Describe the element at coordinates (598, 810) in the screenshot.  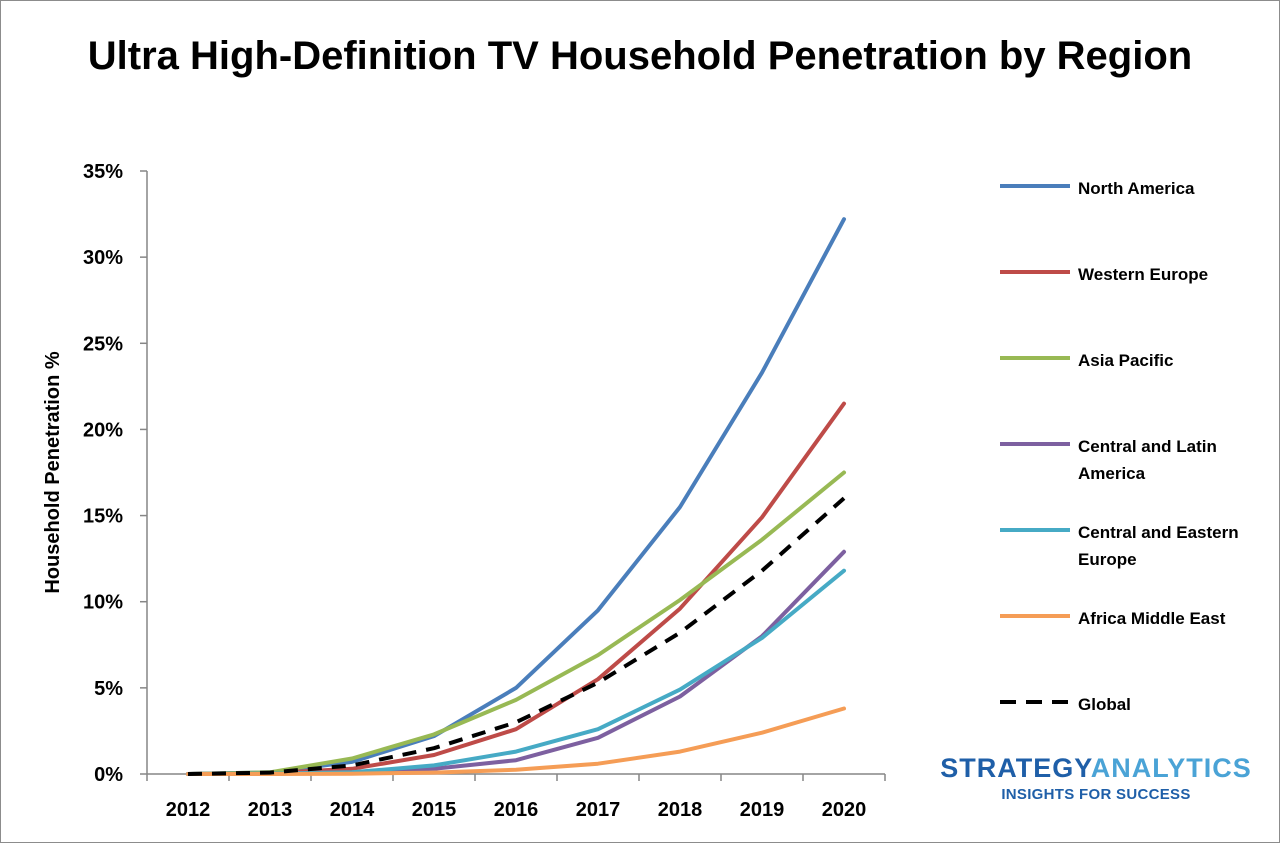
I see `x-tick-label: 2017` at that location.